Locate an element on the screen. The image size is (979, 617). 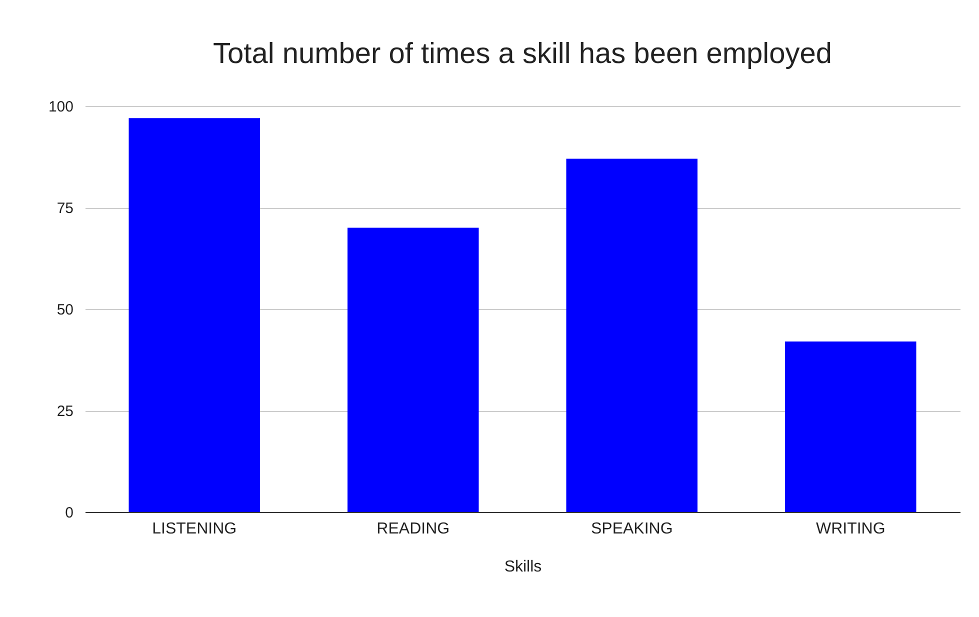
x-tick-label: LISTENING is located at coordinates (194, 529).